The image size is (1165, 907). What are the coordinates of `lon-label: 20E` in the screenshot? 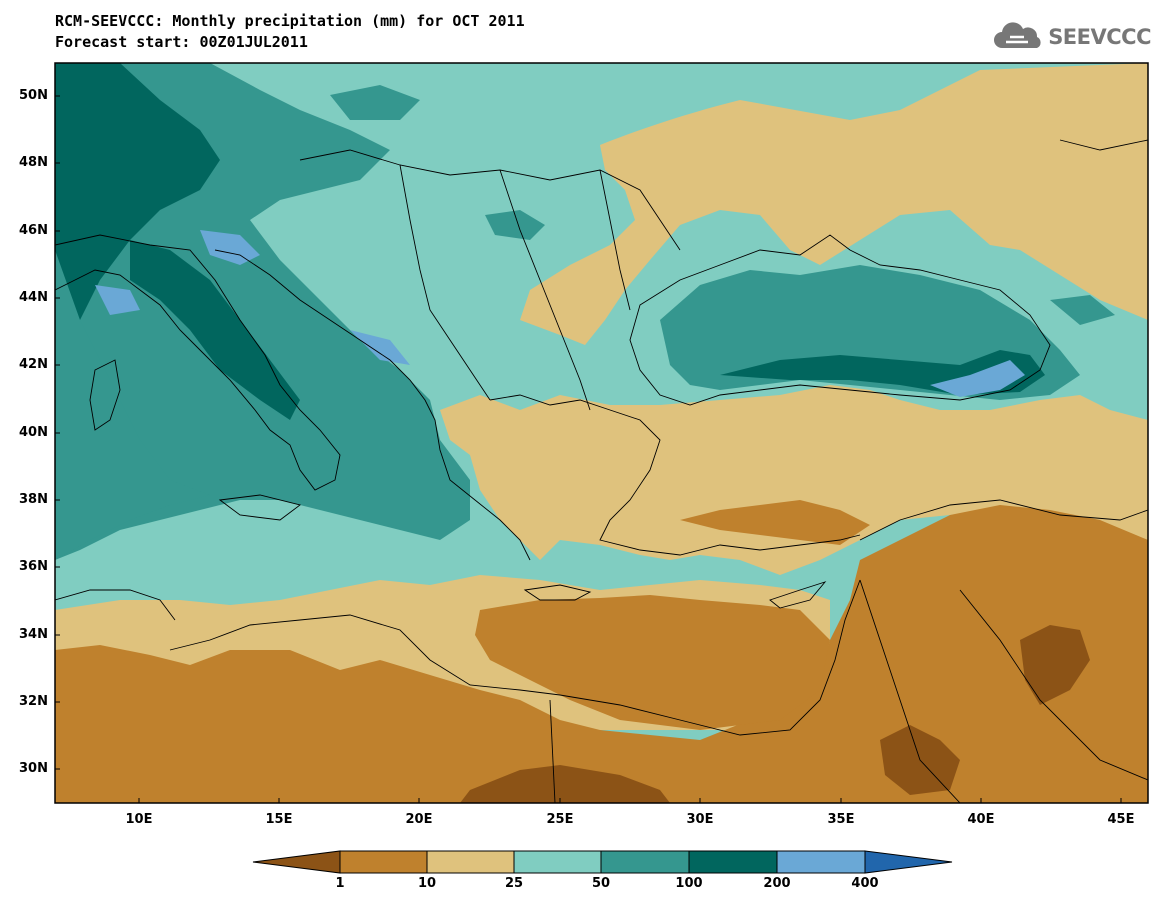 It's located at (419, 819).